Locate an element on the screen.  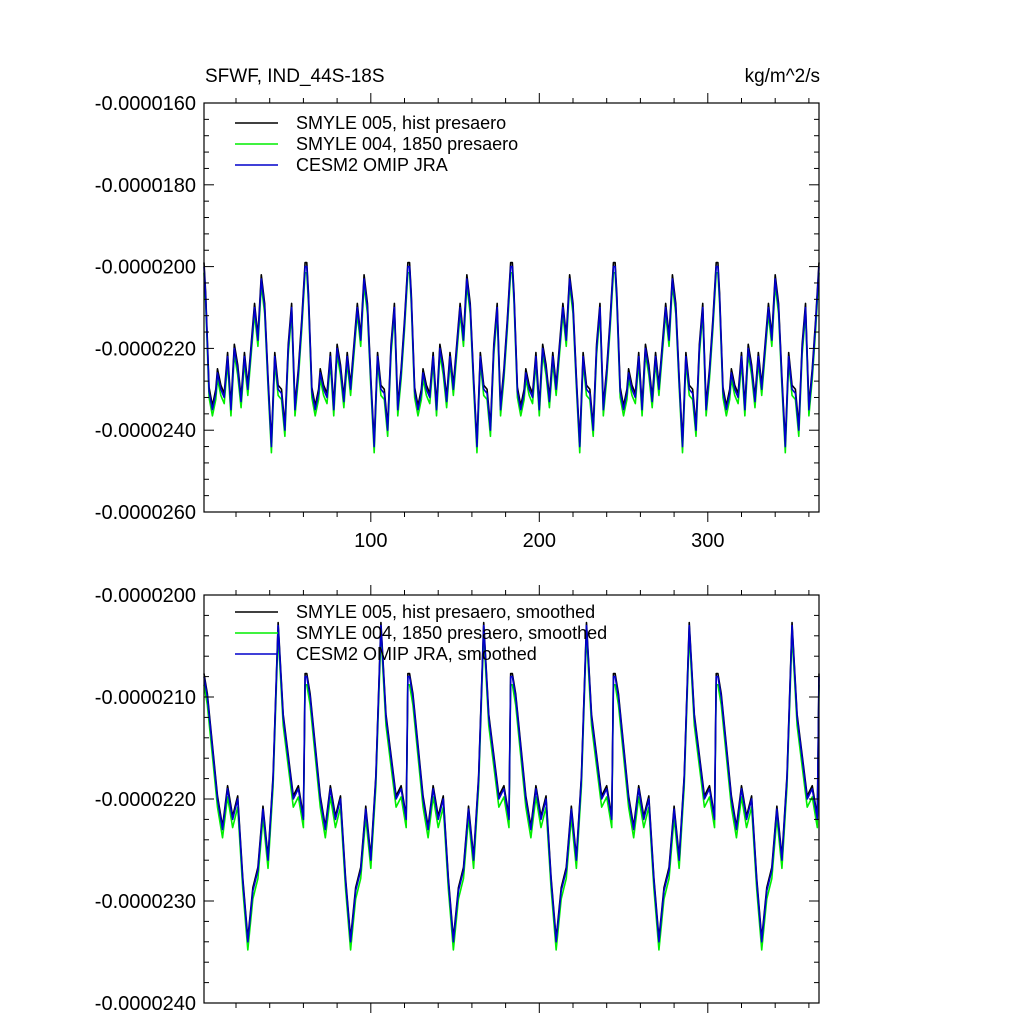
series-line-smyle-004-1850-presaero is located at coordinates (511, 362).